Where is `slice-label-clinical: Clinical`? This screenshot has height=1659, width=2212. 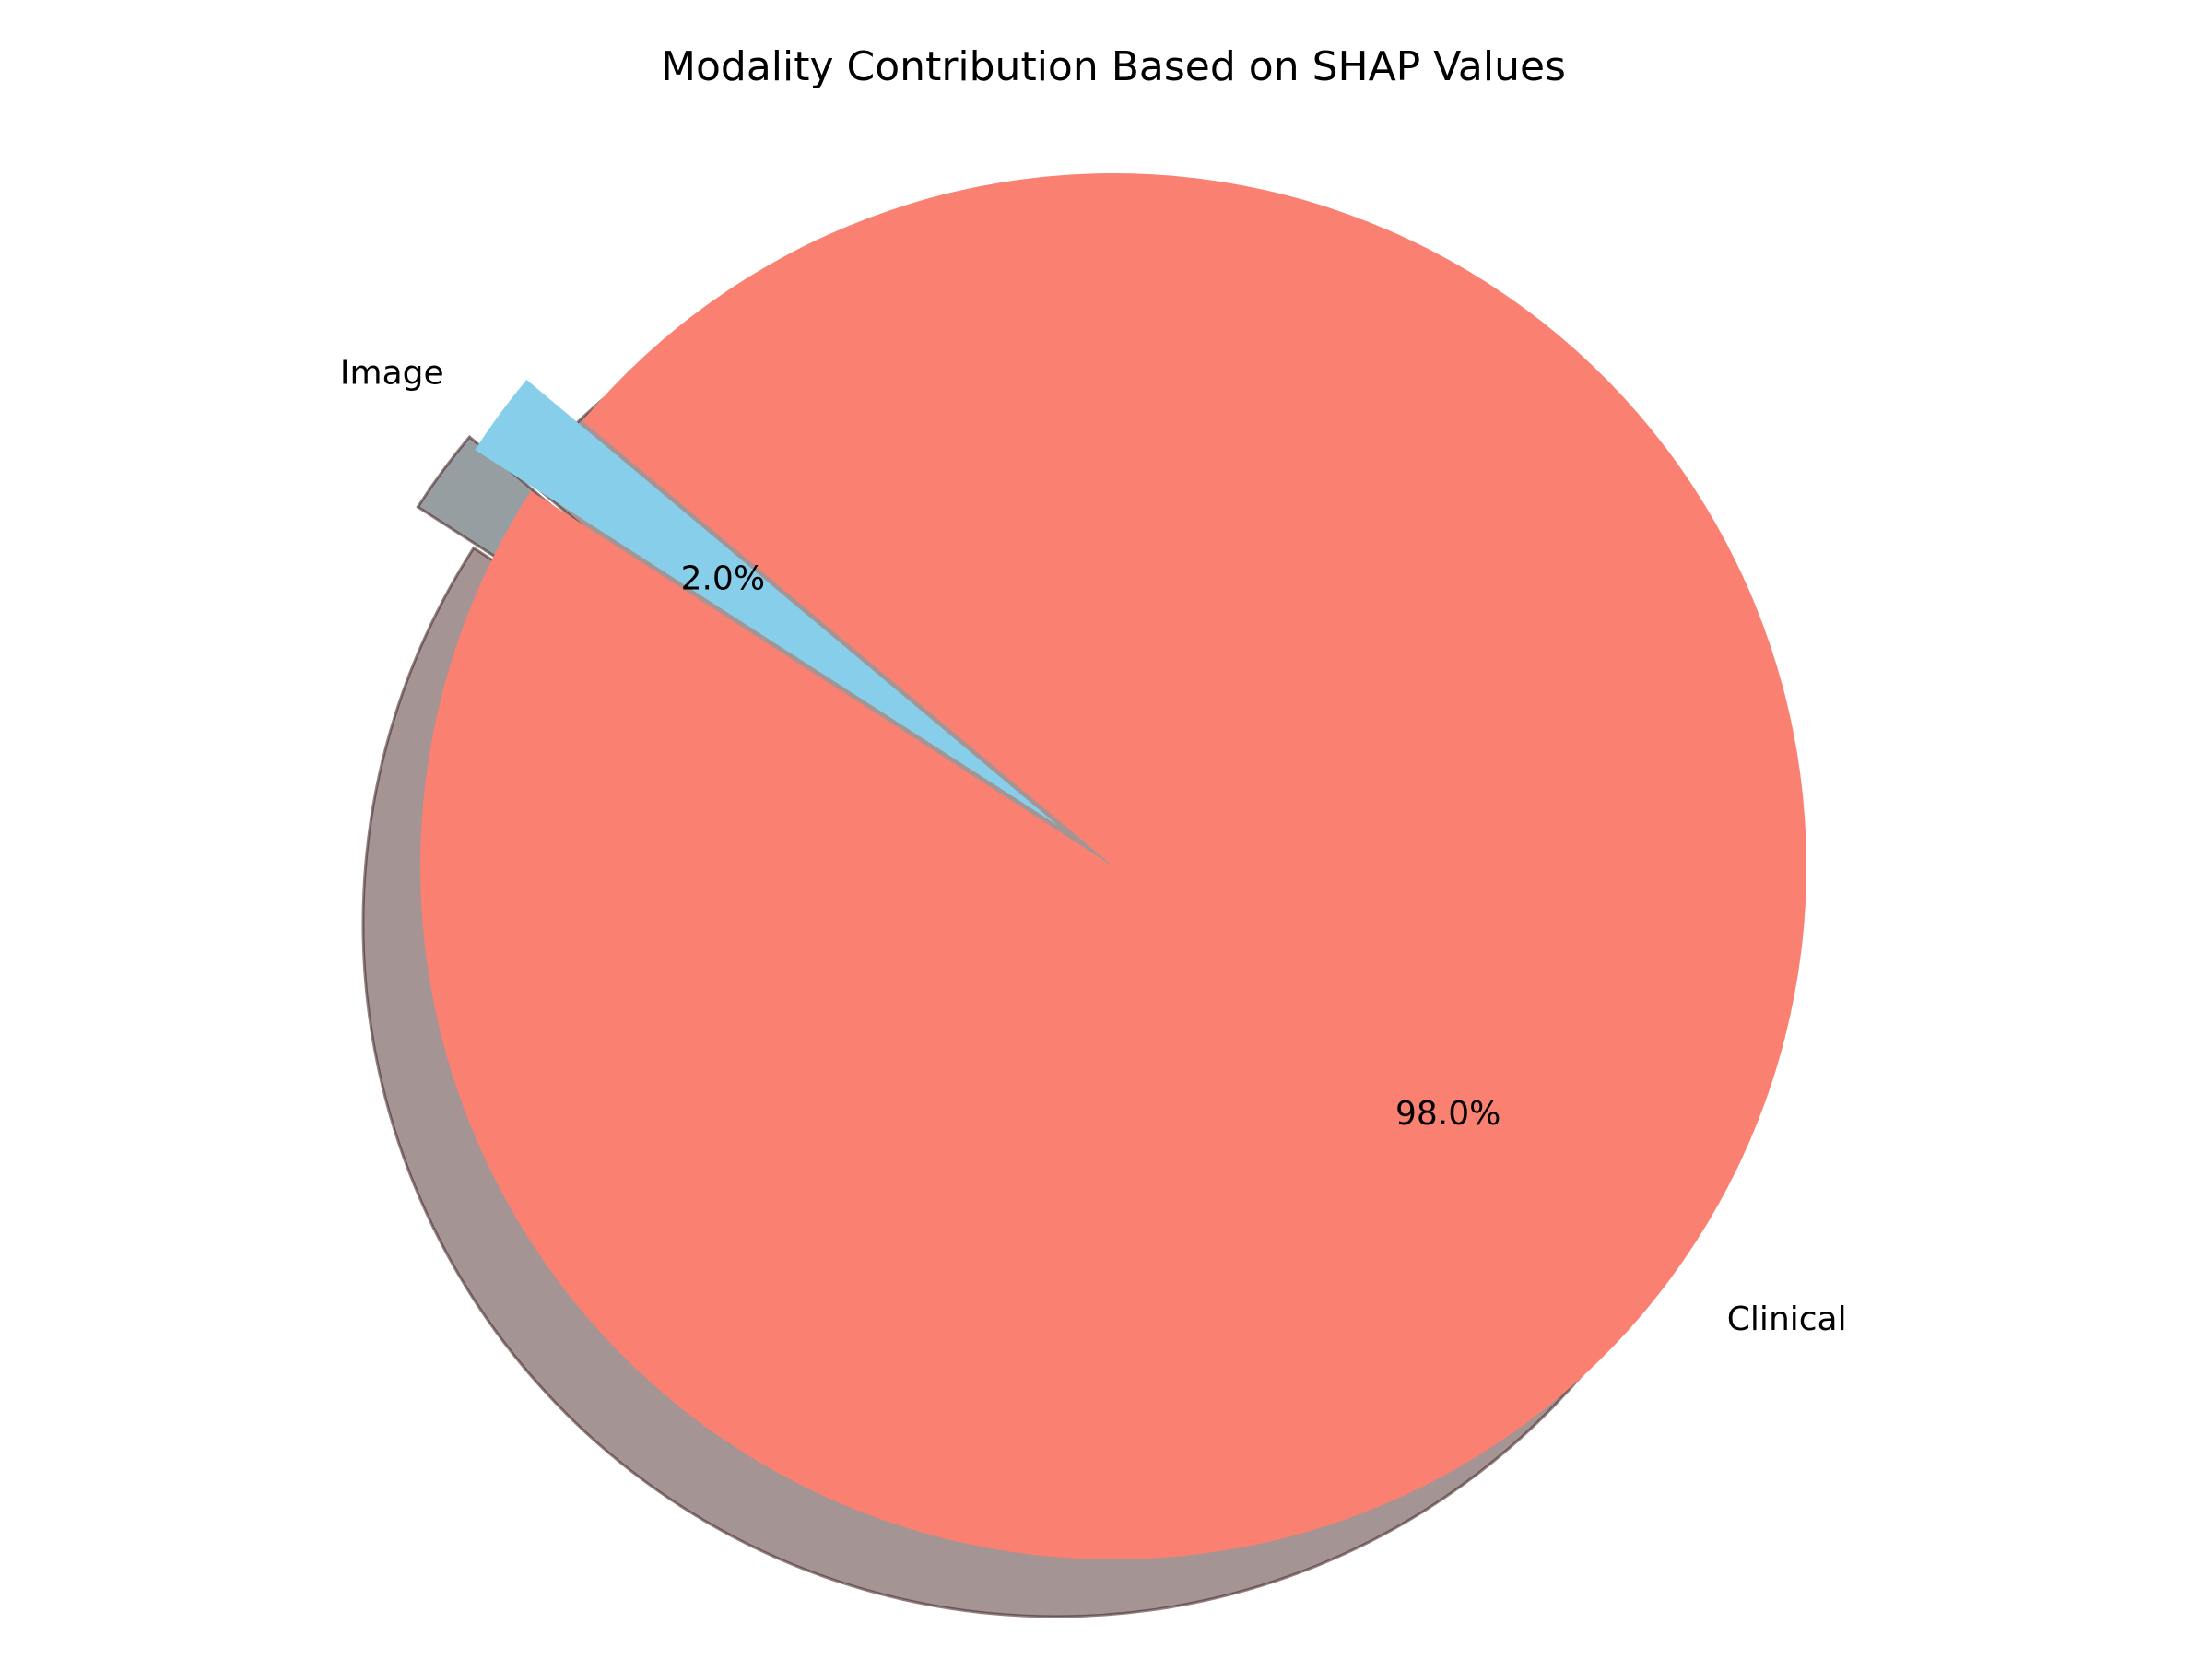
slice-label-clinical: Clinical is located at coordinates (1787, 1319).